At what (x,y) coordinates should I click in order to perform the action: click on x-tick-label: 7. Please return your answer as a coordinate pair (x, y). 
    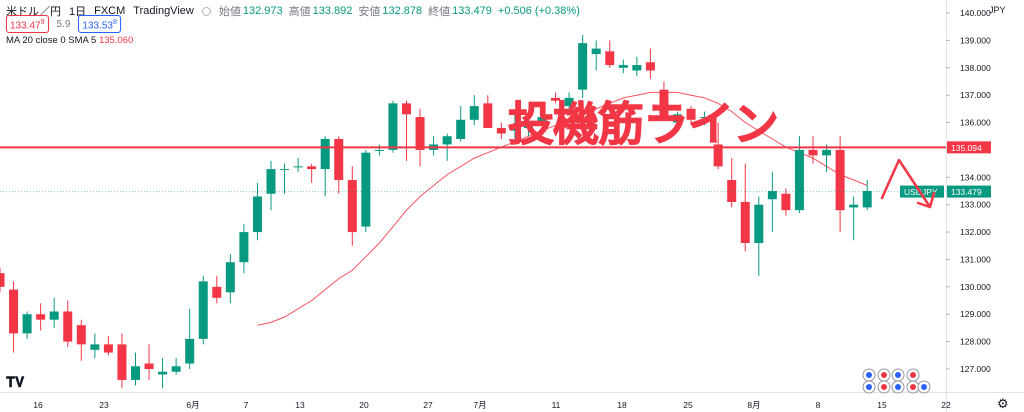
    Looking at the image, I should click on (246, 405).